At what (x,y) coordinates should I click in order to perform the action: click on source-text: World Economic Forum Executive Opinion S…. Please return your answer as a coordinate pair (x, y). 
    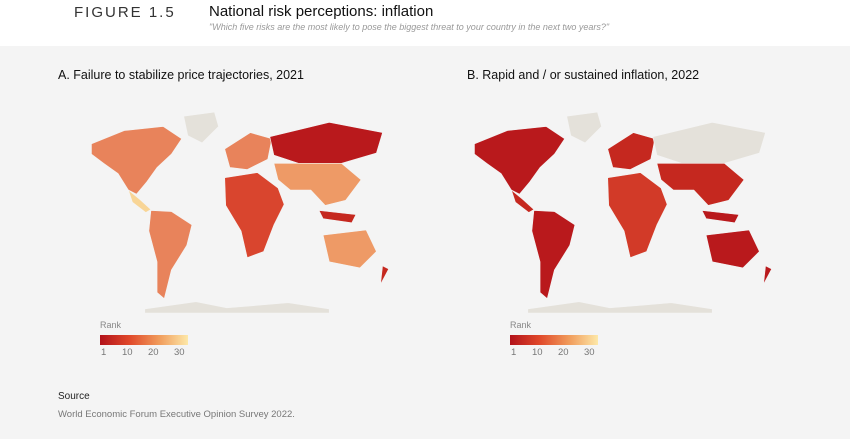
    Looking at the image, I should click on (176, 414).